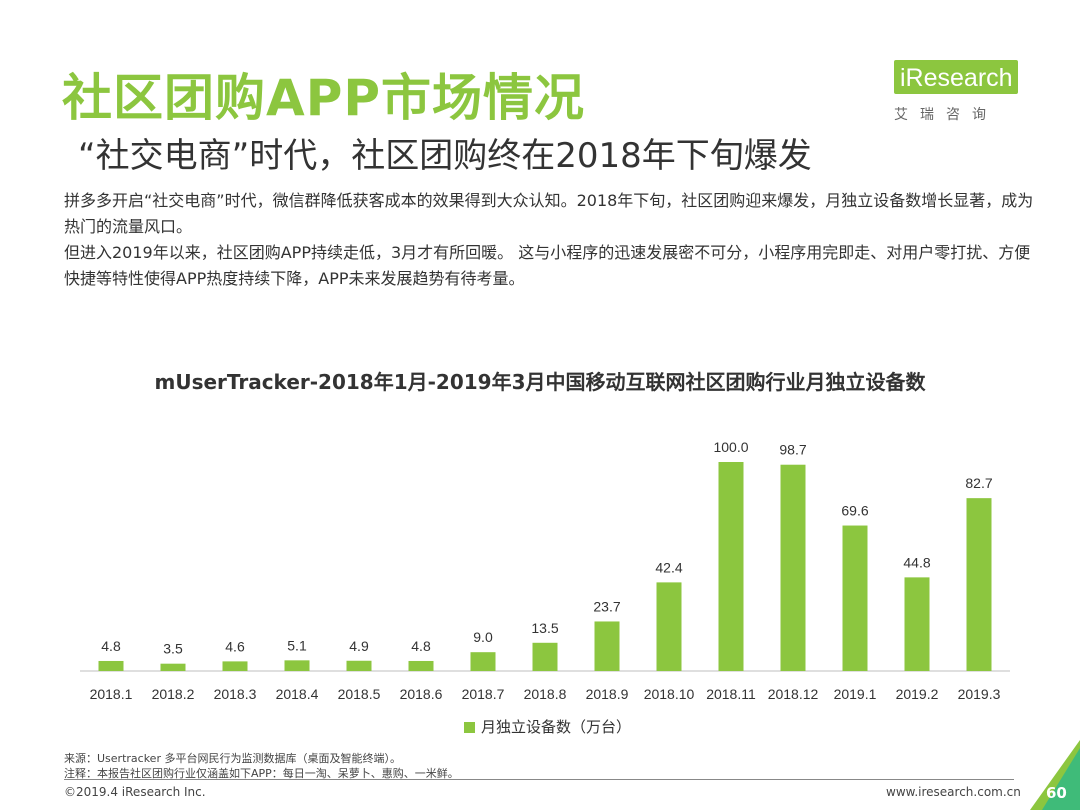 This screenshot has width=1080, height=810. Describe the element at coordinates (297, 665) in the screenshot. I see `bar-2018.4` at that location.